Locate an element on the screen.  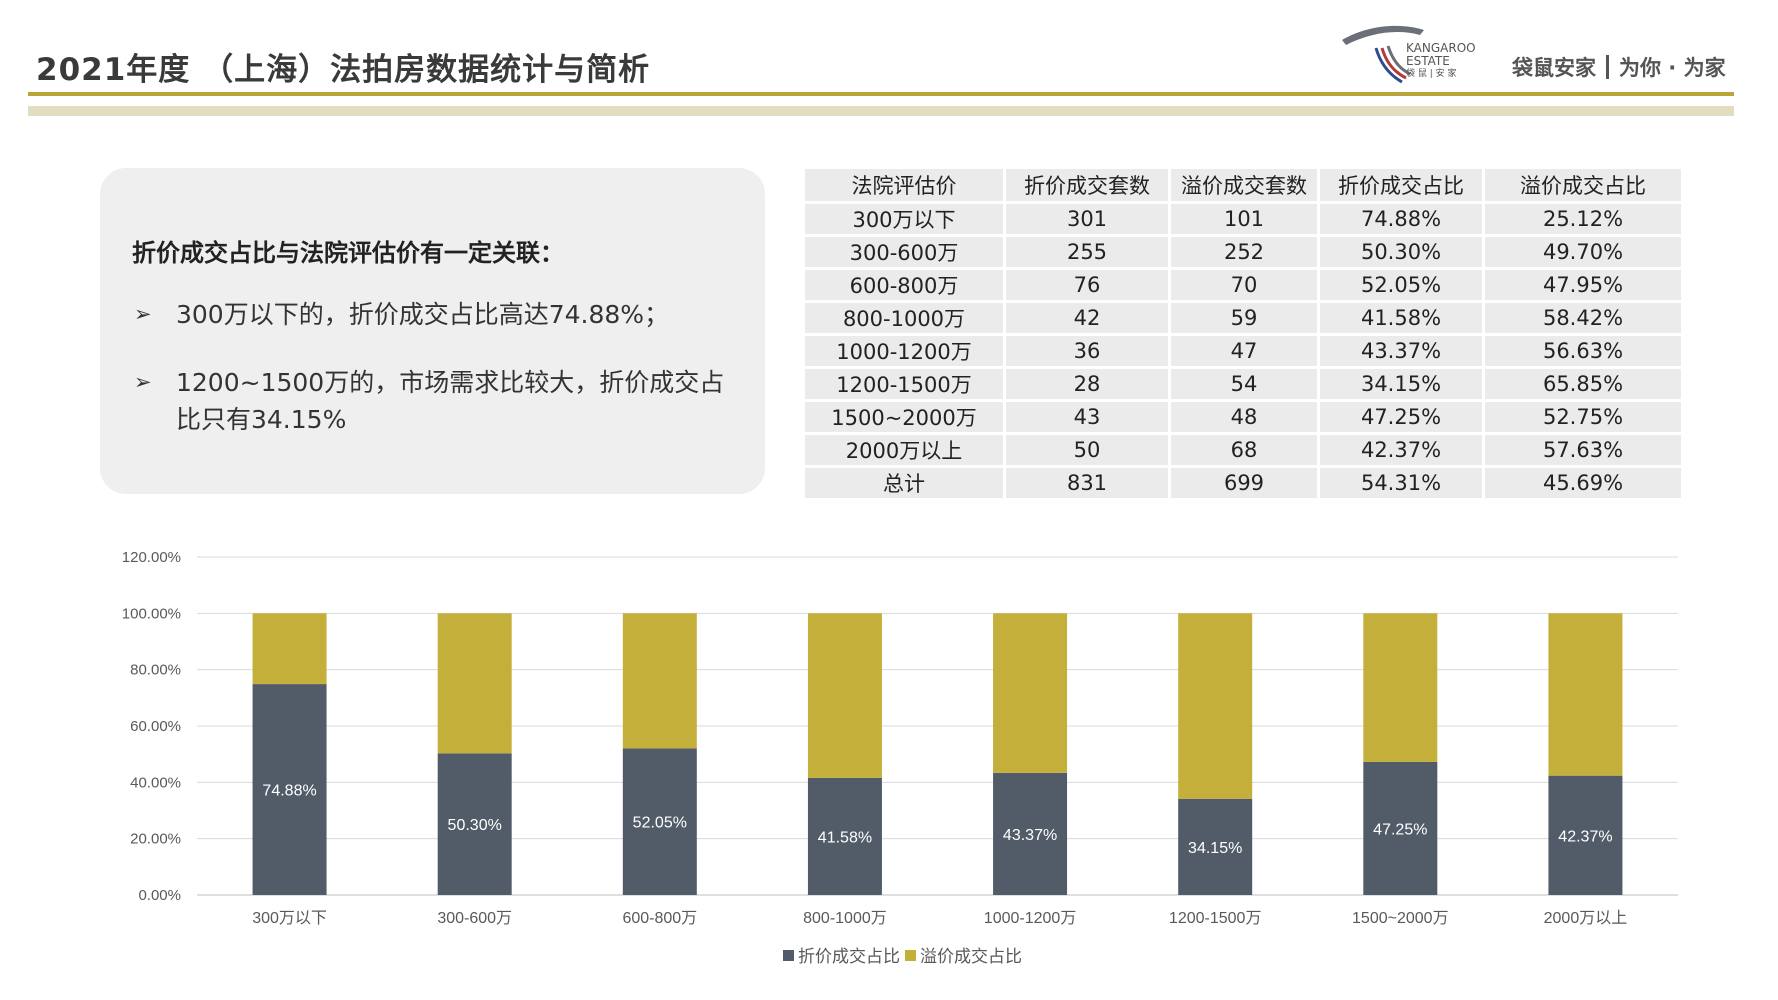
table-row: 1200-1500万 28 54 34.15% 65.85% is located at coordinates (1243, 384).